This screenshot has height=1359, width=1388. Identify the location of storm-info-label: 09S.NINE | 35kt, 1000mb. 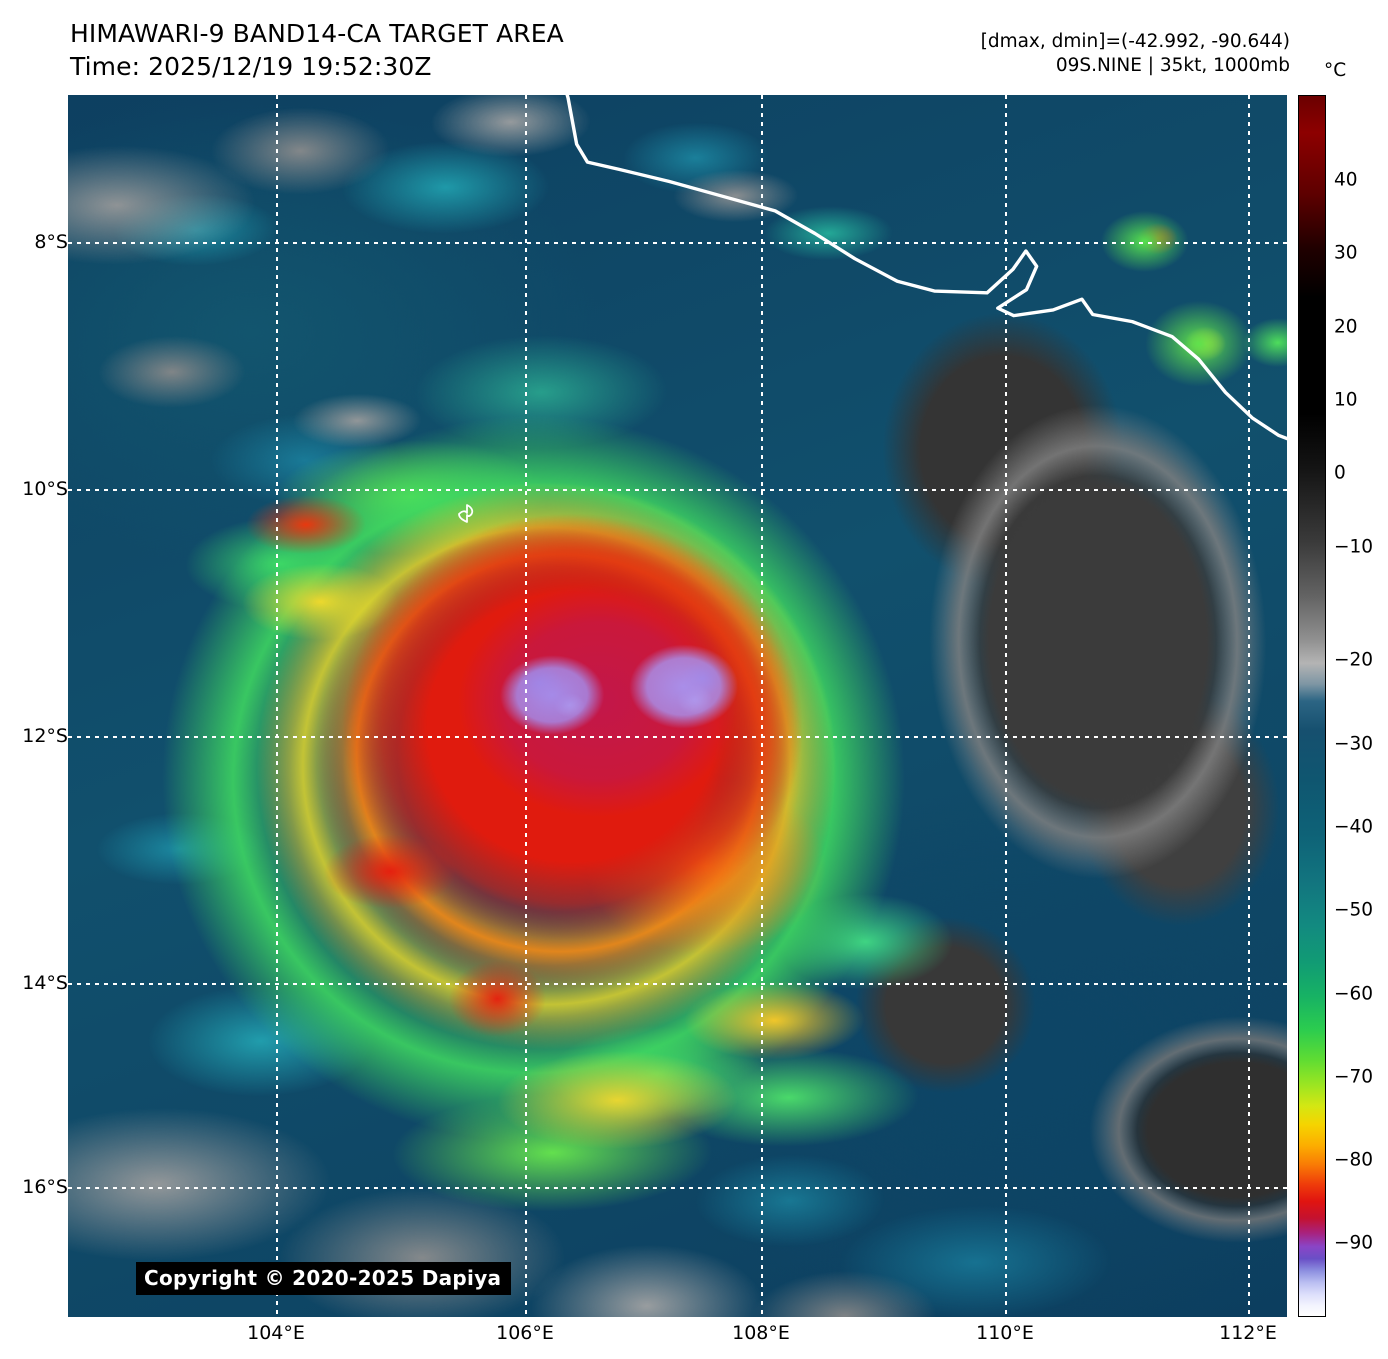
(1172, 65).